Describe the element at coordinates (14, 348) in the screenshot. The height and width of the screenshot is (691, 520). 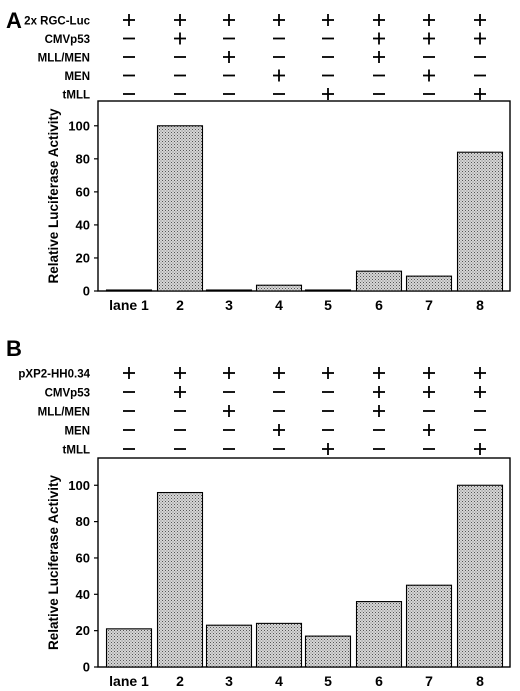
I see `panel-letter: B` at that location.